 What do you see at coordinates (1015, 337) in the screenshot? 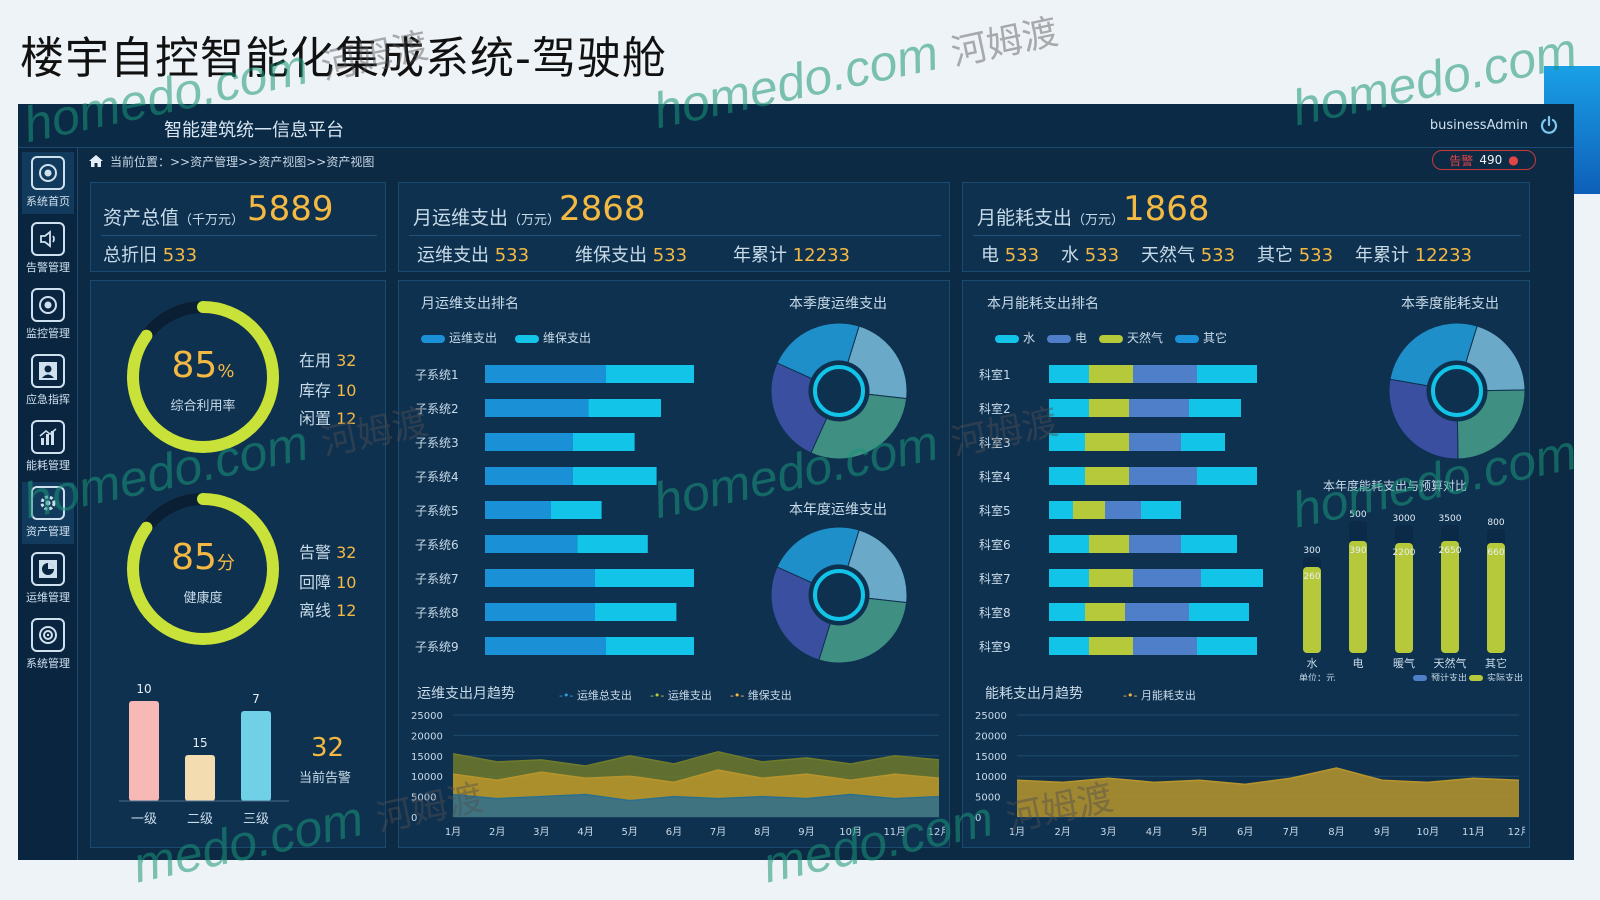
I see `legend-item: 水` at bounding box center [1015, 337].